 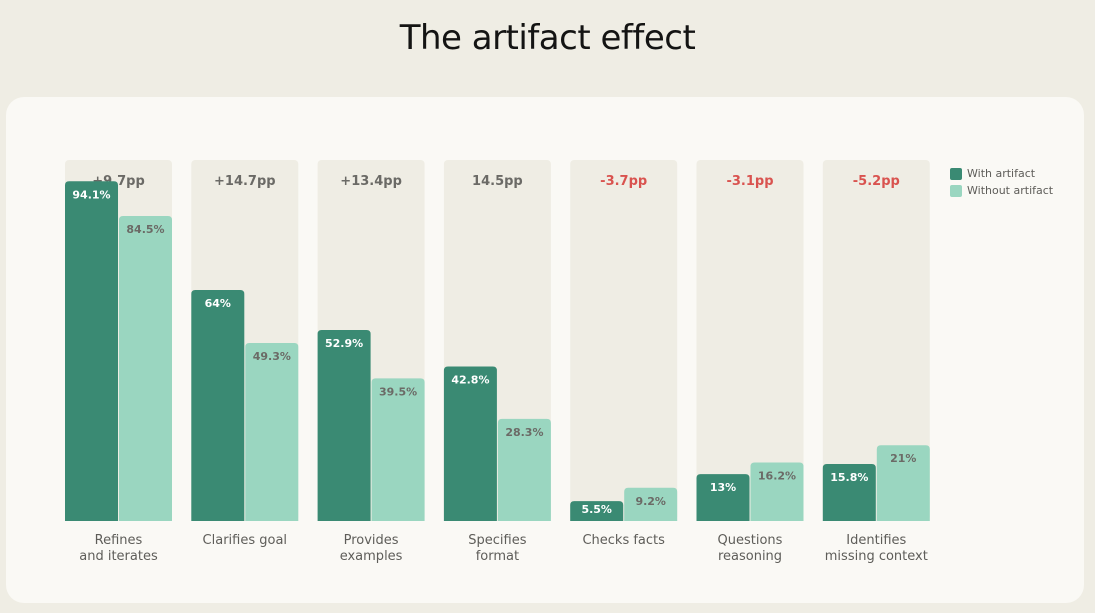 I want to click on value-label-with: 42.8%, so click(x=470, y=379).